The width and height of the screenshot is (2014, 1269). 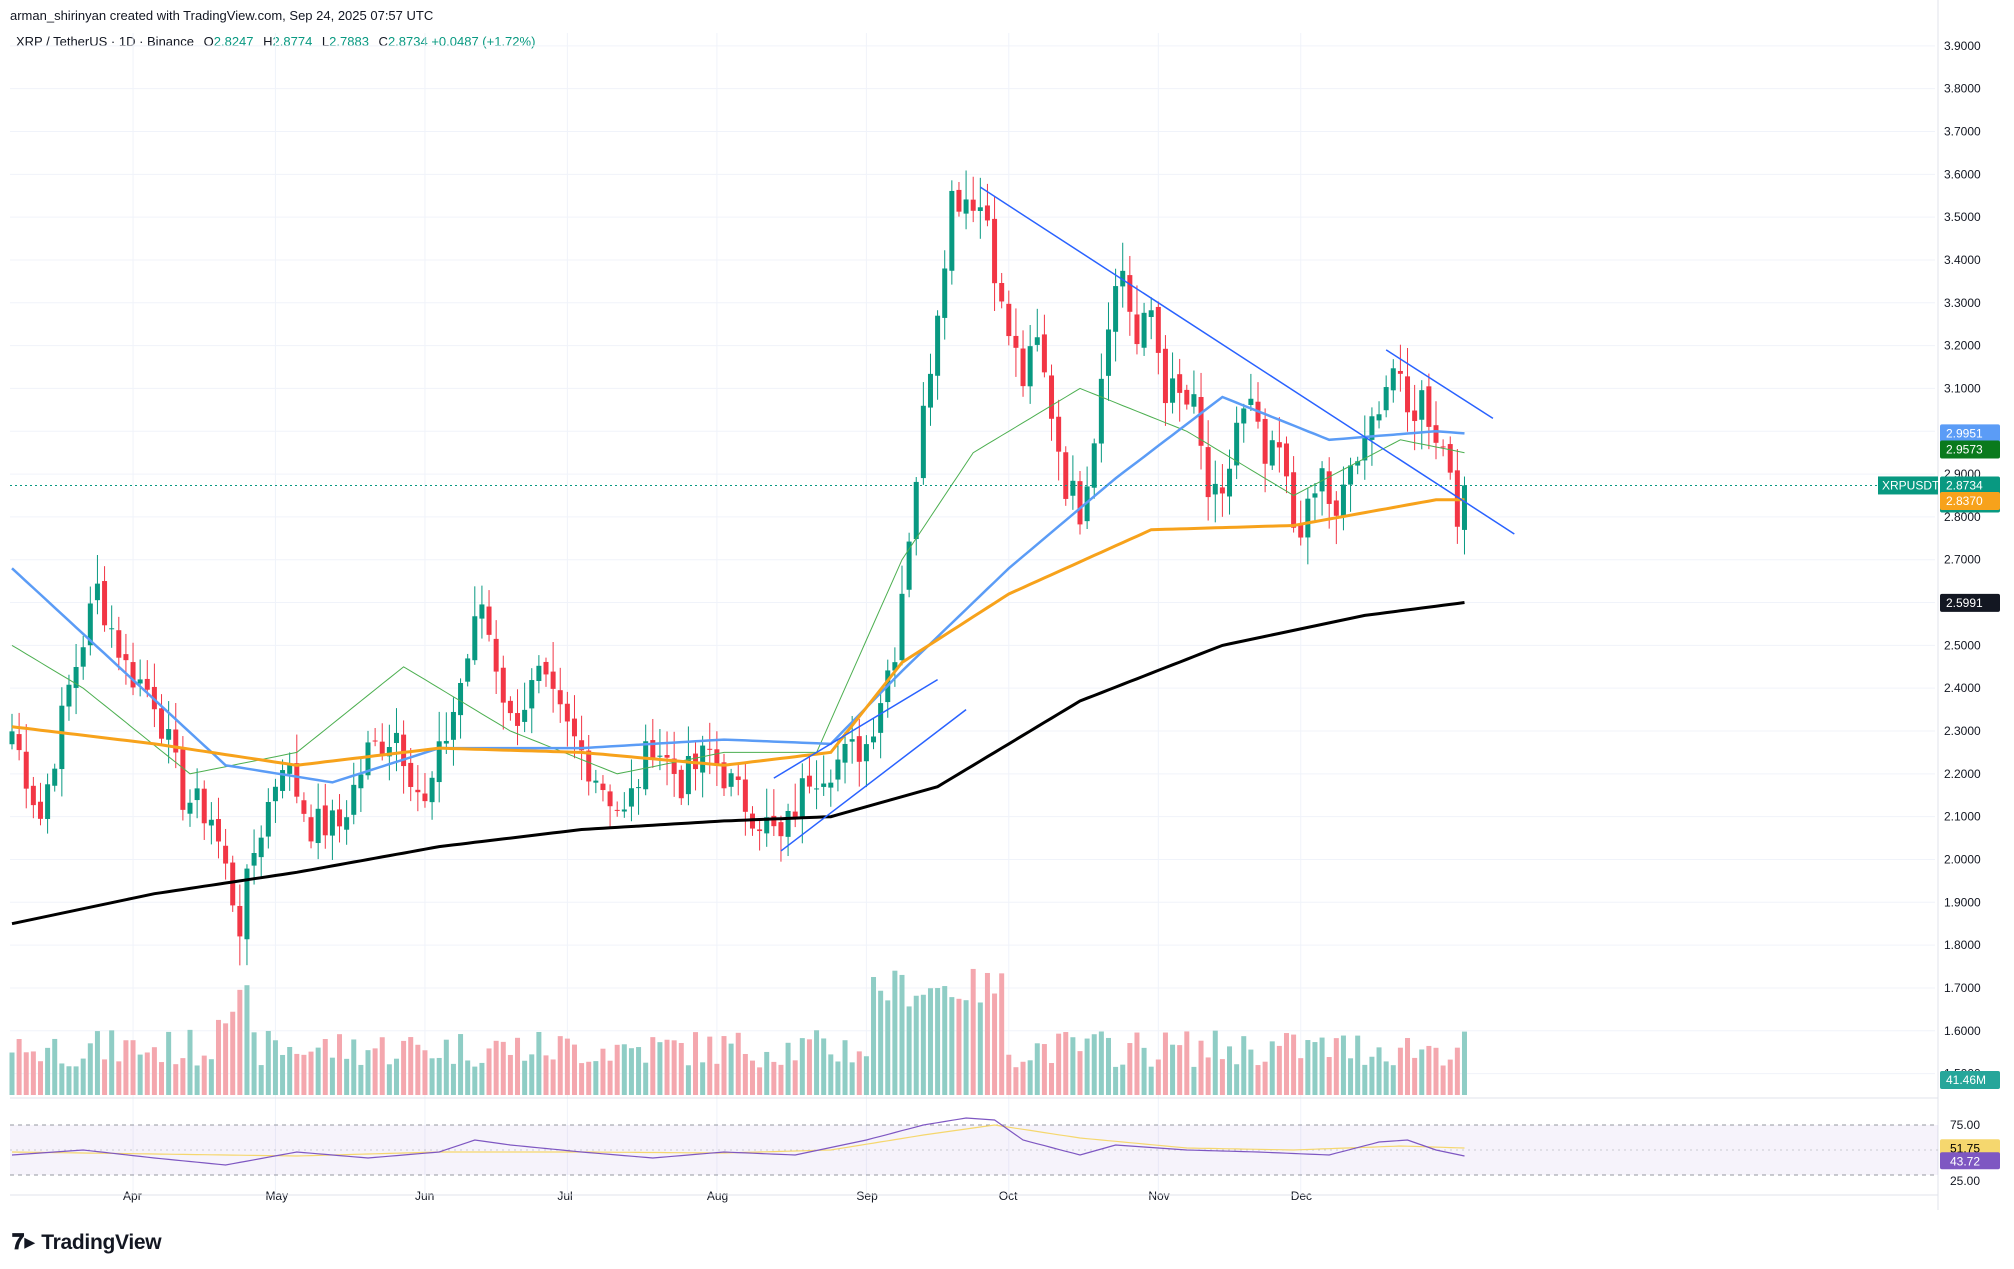 What do you see at coordinates (1962, 688) in the screenshot?
I see `price-tick-label: 2.4000` at bounding box center [1962, 688].